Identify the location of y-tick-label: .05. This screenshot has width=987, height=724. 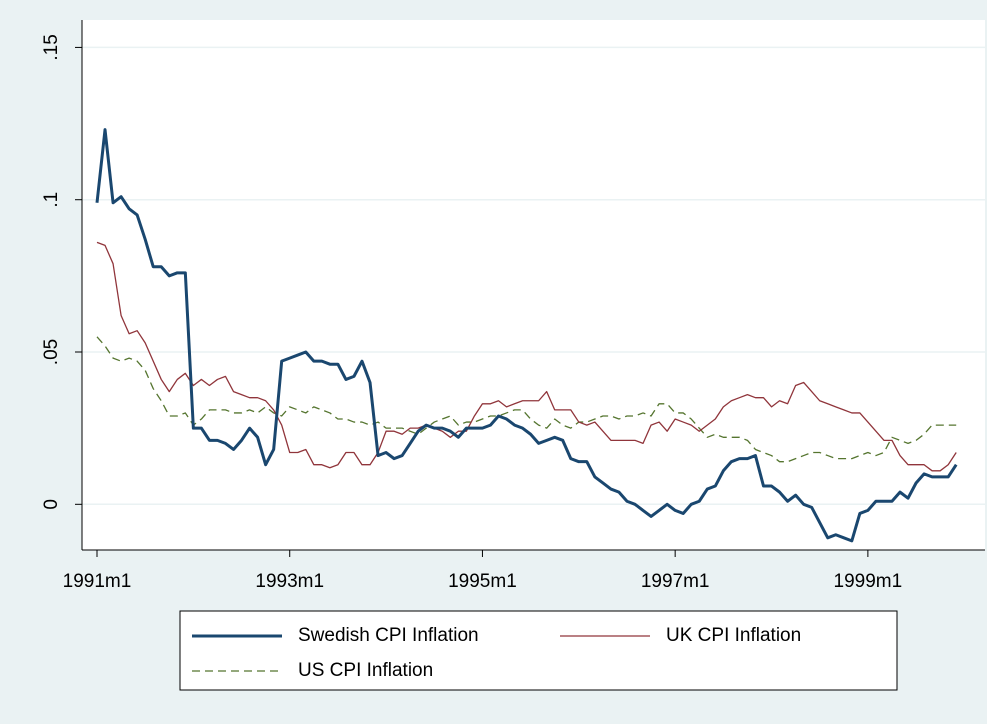
(51, 352).